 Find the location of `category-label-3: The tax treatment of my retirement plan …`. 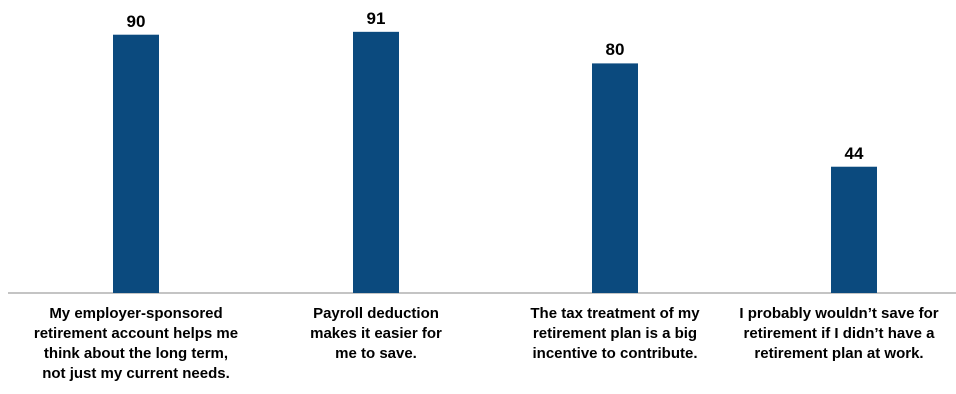

category-label-3: The tax treatment of my retirement plan … is located at coordinates (615, 333).